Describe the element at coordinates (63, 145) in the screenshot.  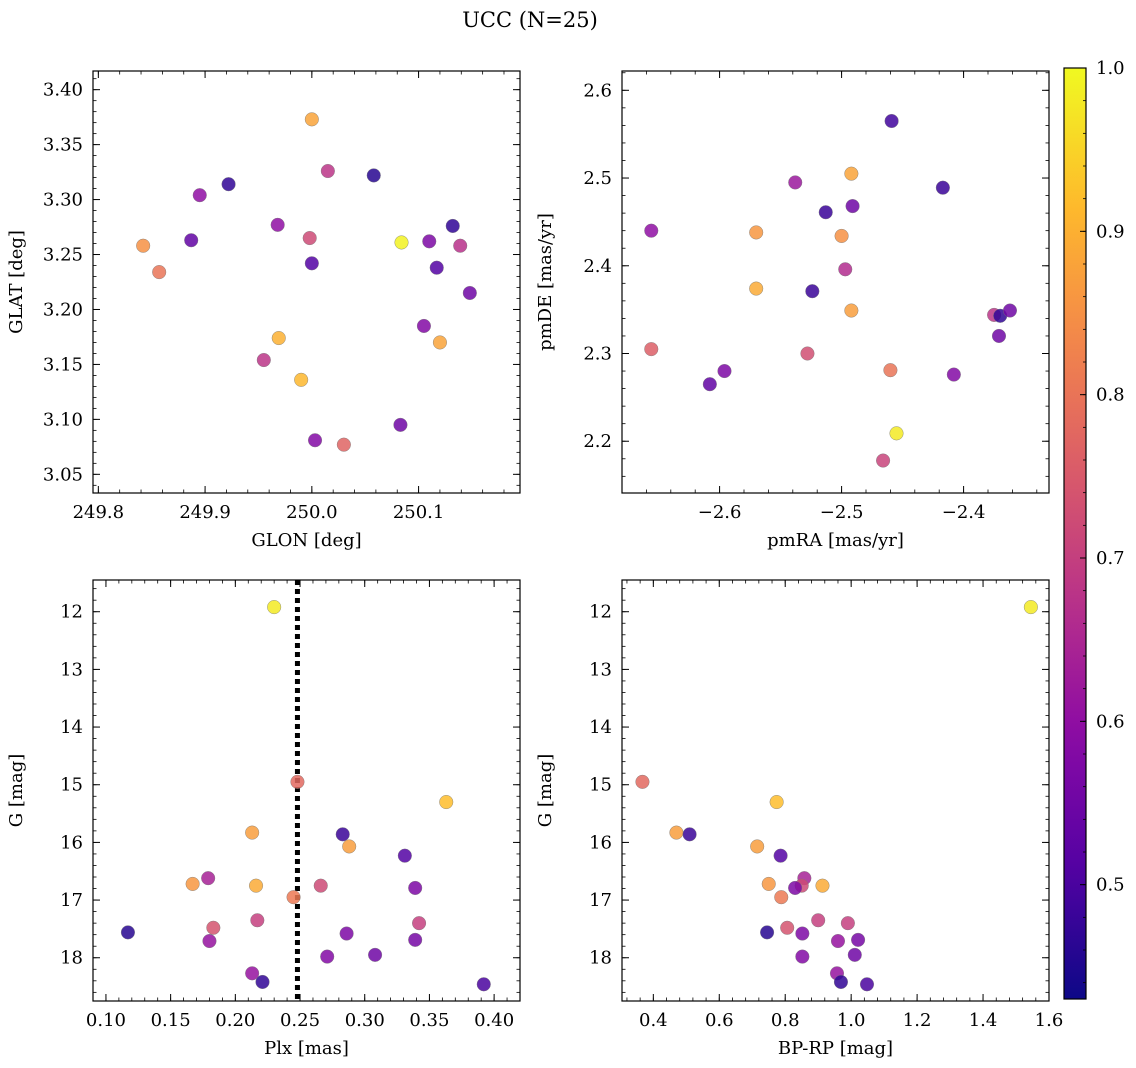
I see `y-tick-label: 3.35` at that location.